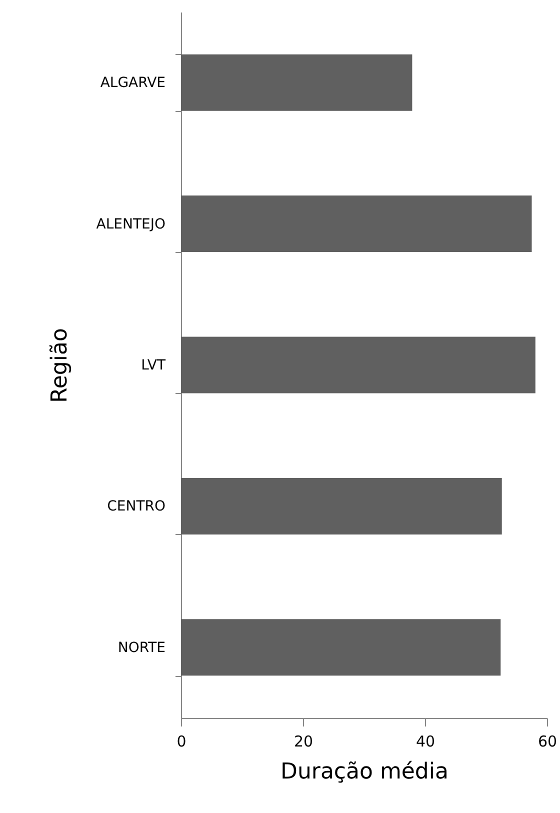  What do you see at coordinates (133, 83) in the screenshot?
I see `y-tick-label: ALGARVE` at bounding box center [133, 83].